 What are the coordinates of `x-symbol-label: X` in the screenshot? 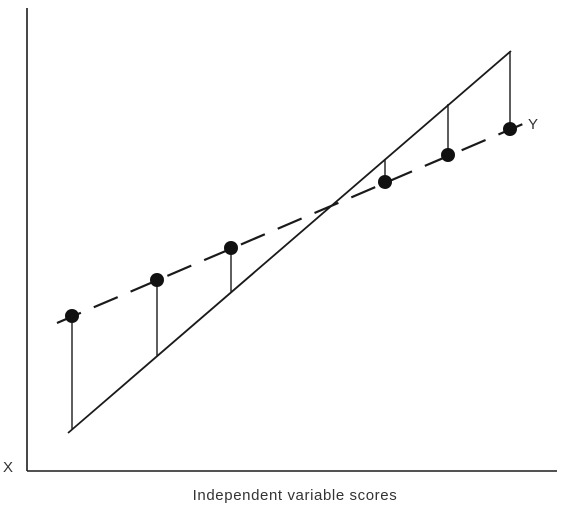 It's located at (8, 467).